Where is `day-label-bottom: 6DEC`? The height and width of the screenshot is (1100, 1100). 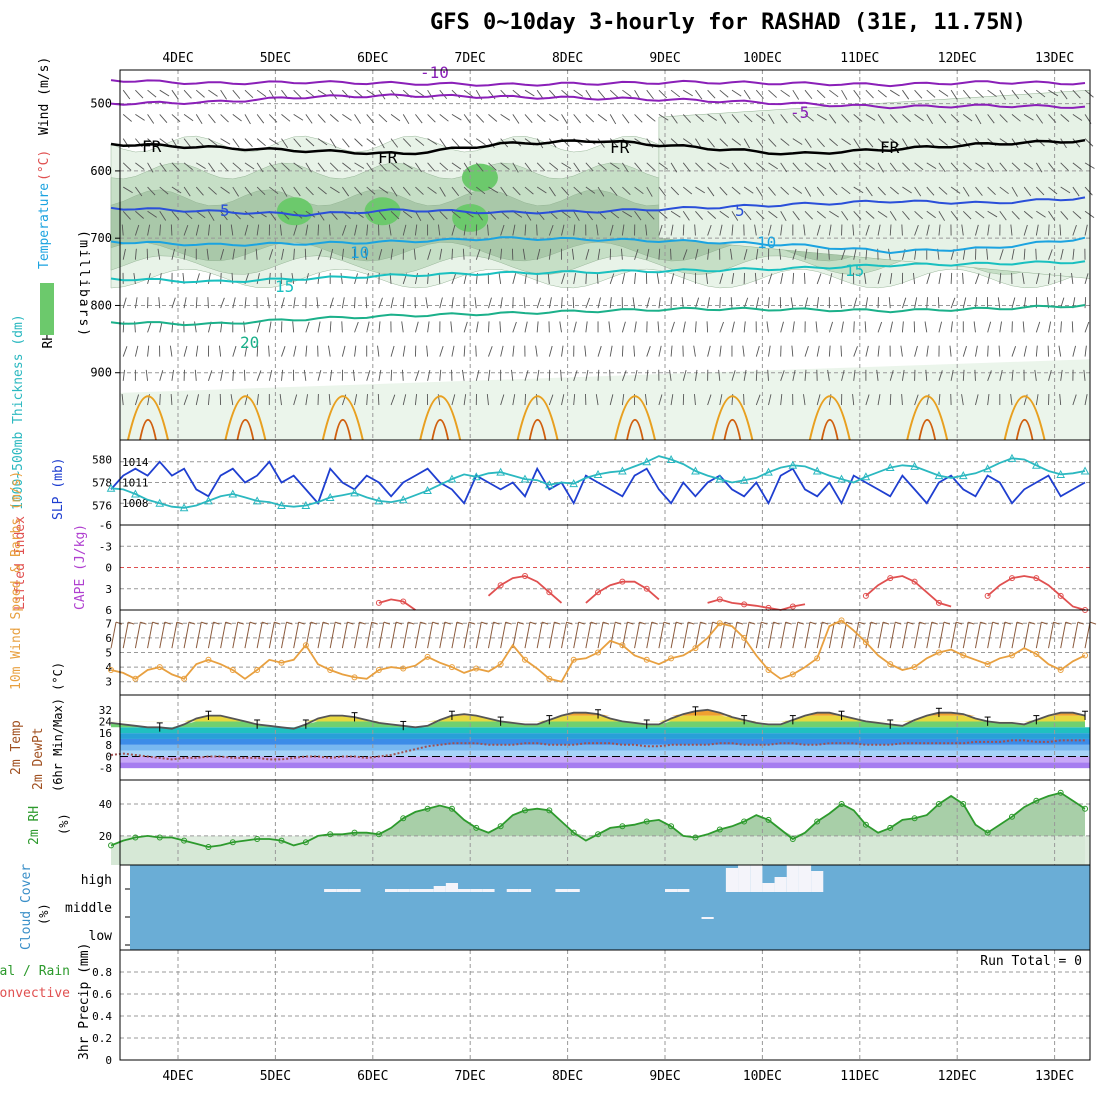
day-label-bottom: 6DEC is located at coordinates (372, 1076).